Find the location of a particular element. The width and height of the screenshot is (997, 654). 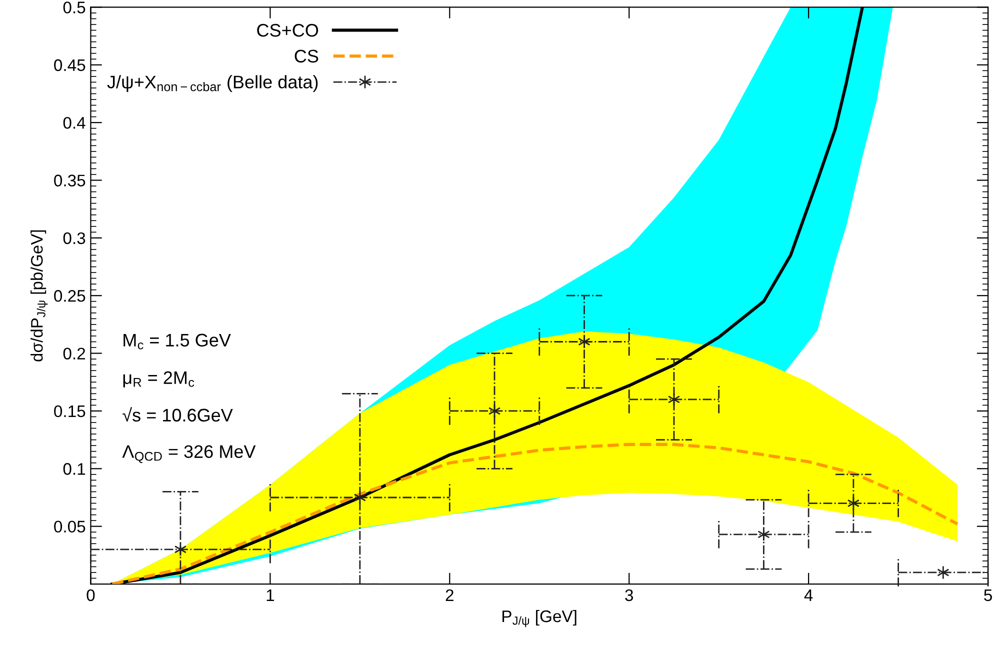

x-tick-label: 1 is located at coordinates (270, 595).